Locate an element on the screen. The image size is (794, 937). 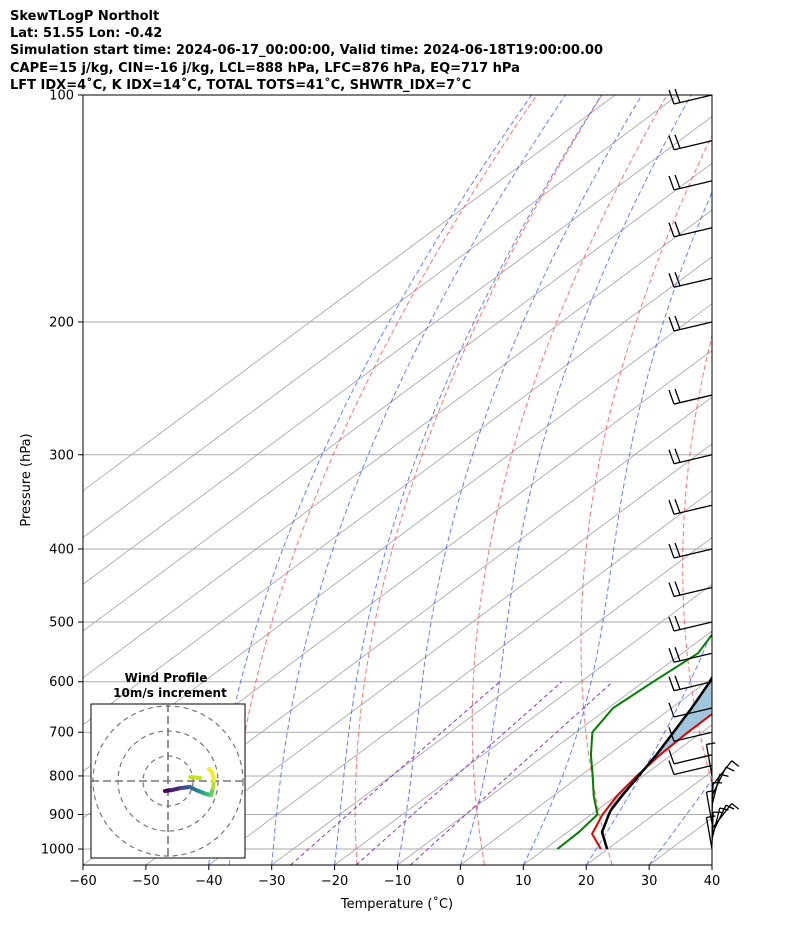
y-tick-label: 800 is located at coordinates (61, 776).